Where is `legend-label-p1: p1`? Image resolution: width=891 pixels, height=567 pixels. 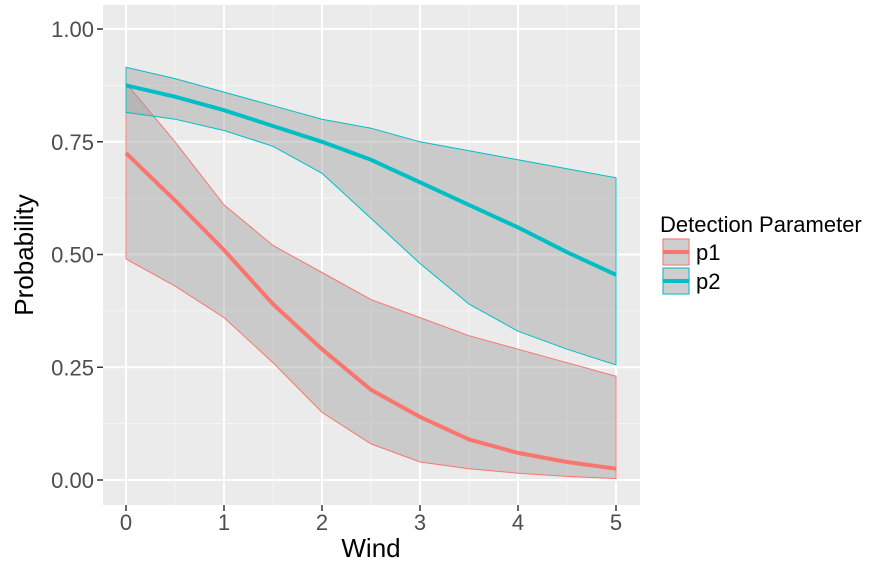 legend-label-p1: p1 is located at coordinates (708, 252).